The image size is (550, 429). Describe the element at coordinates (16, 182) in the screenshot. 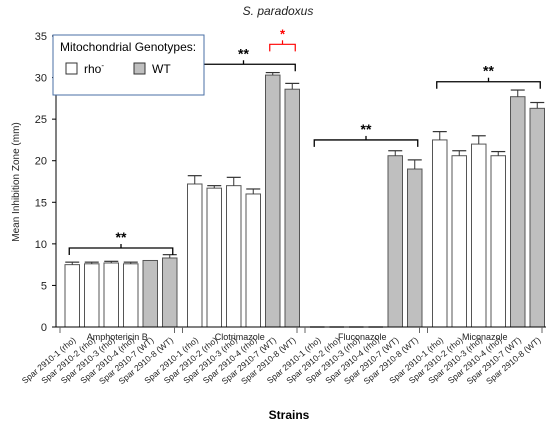

I see `y-axis-label: Mean Inhibition Zone (mm)` at that location.